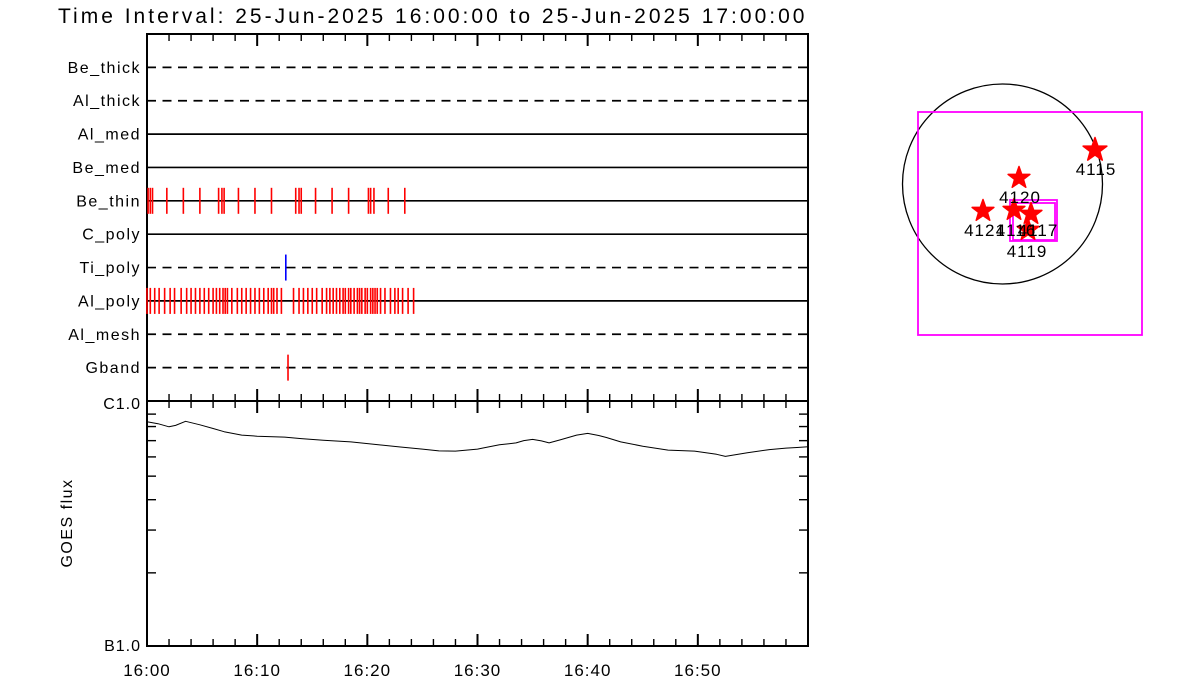 The width and height of the screenshot is (1200, 700). What do you see at coordinates (698, 670) in the screenshot?
I see `x-tick-label-16:50: 16:50` at bounding box center [698, 670].